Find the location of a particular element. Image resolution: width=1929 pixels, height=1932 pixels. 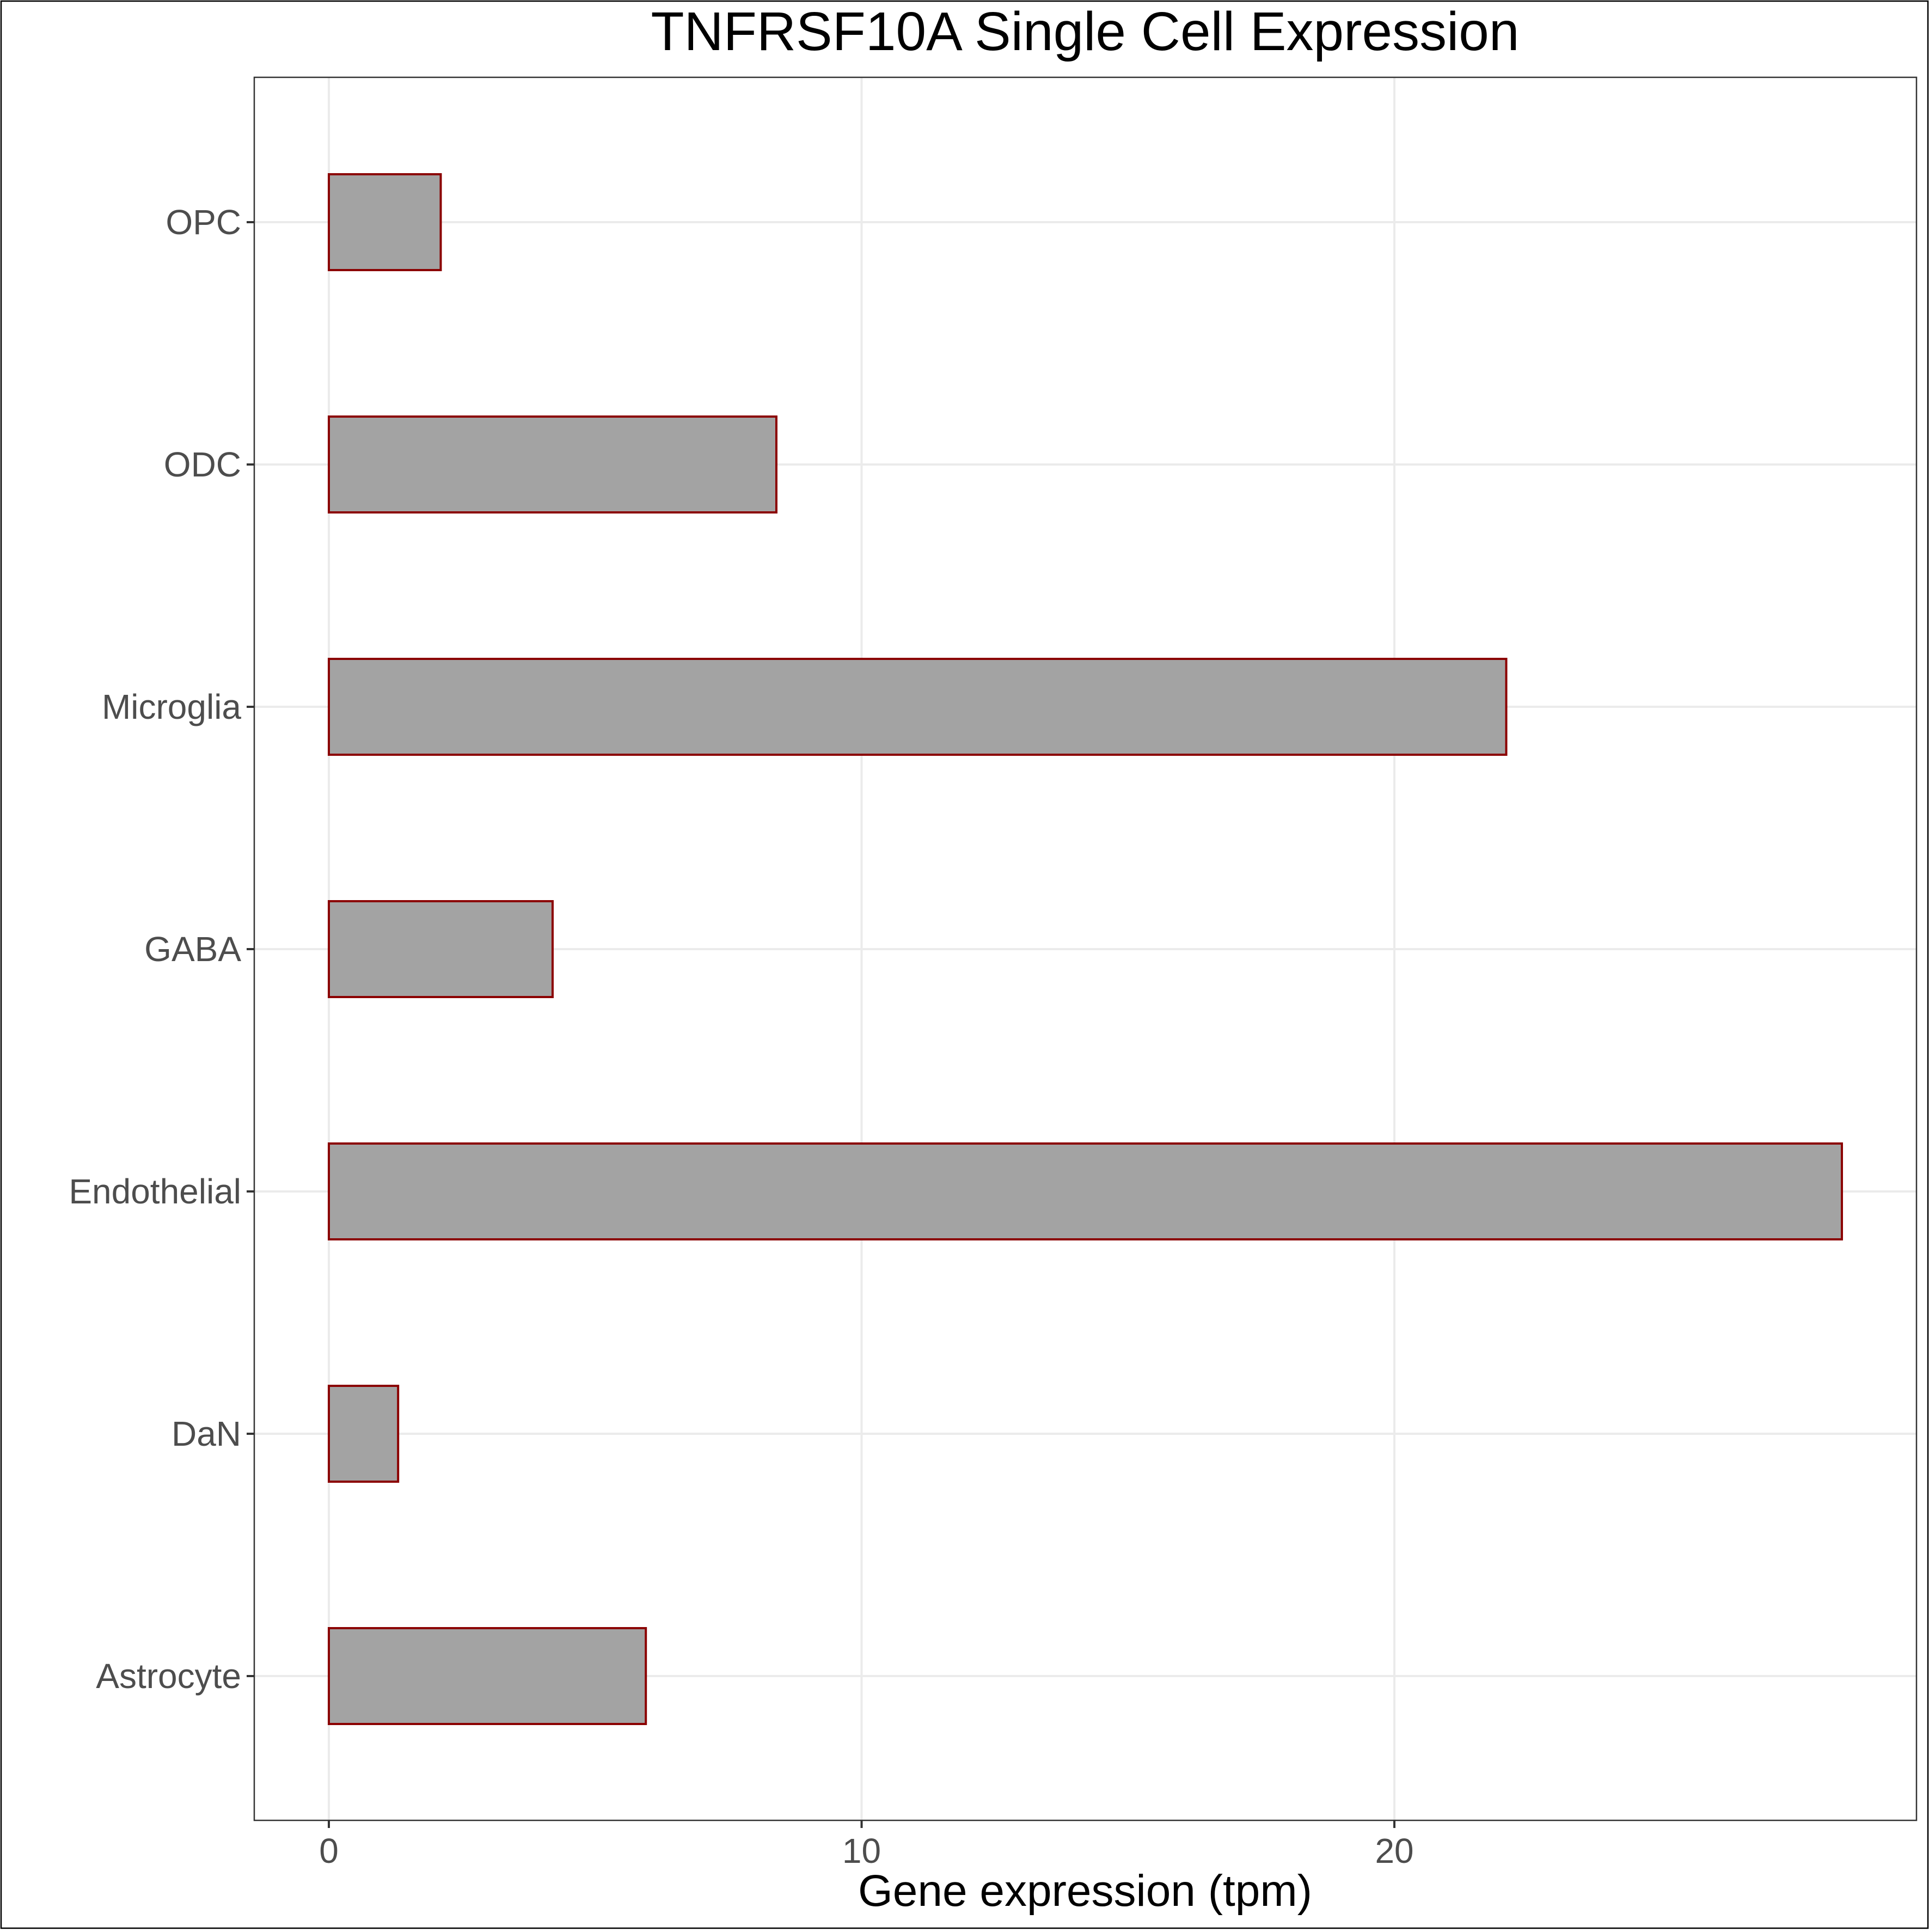

y-tick-label: OPC is located at coordinates (203, 223).